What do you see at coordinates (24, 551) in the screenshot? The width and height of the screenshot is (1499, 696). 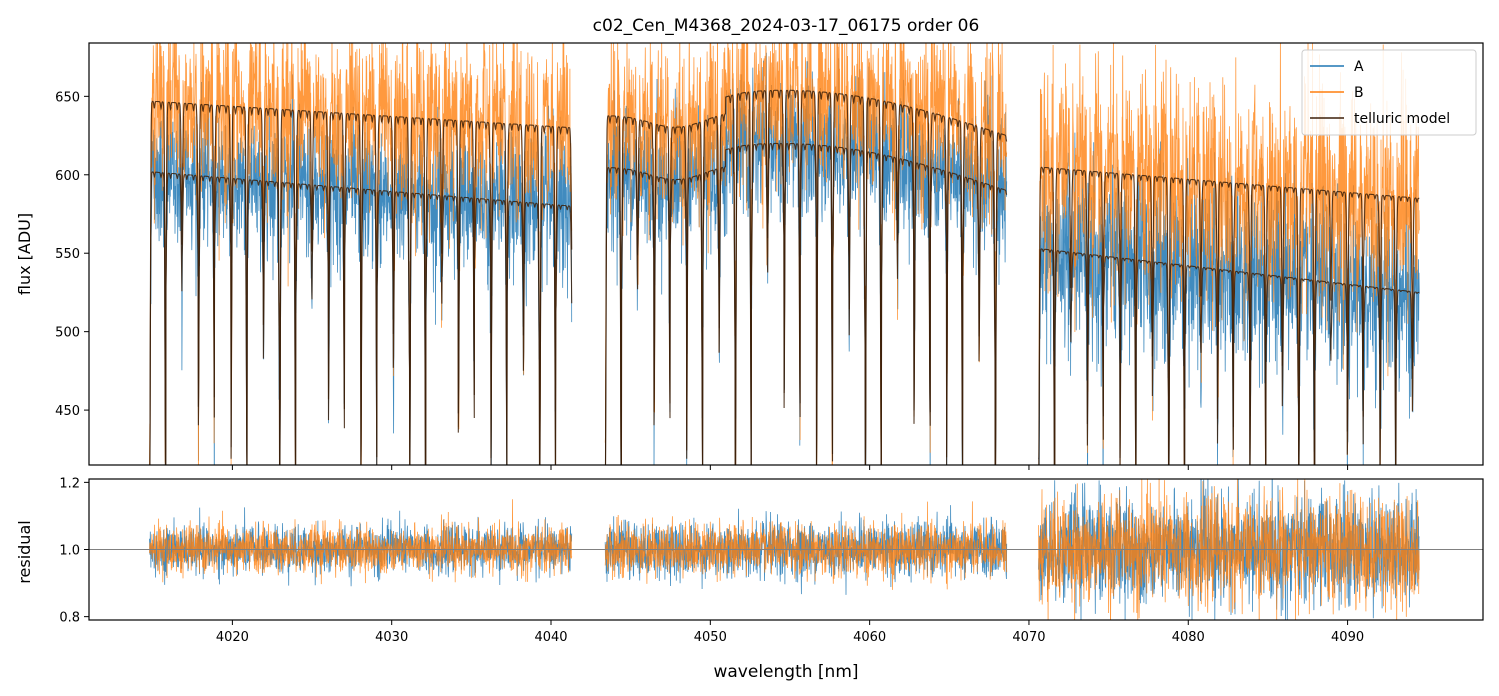 I see `residual-y-label: residual` at bounding box center [24, 551].